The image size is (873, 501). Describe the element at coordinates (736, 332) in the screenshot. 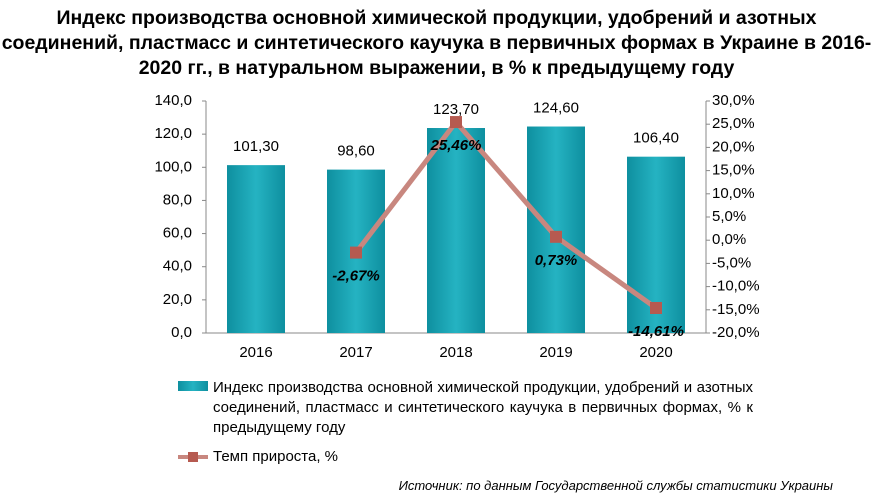

I see `y2-tick-label: -20,0%` at that location.